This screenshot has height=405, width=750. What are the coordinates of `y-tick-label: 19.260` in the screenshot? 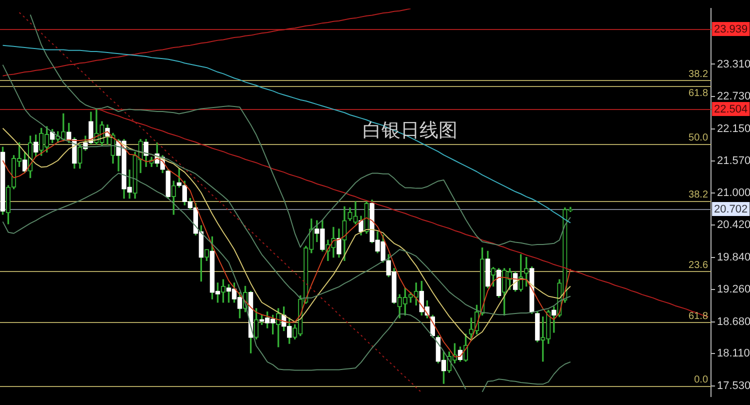 It's located at (733, 290).